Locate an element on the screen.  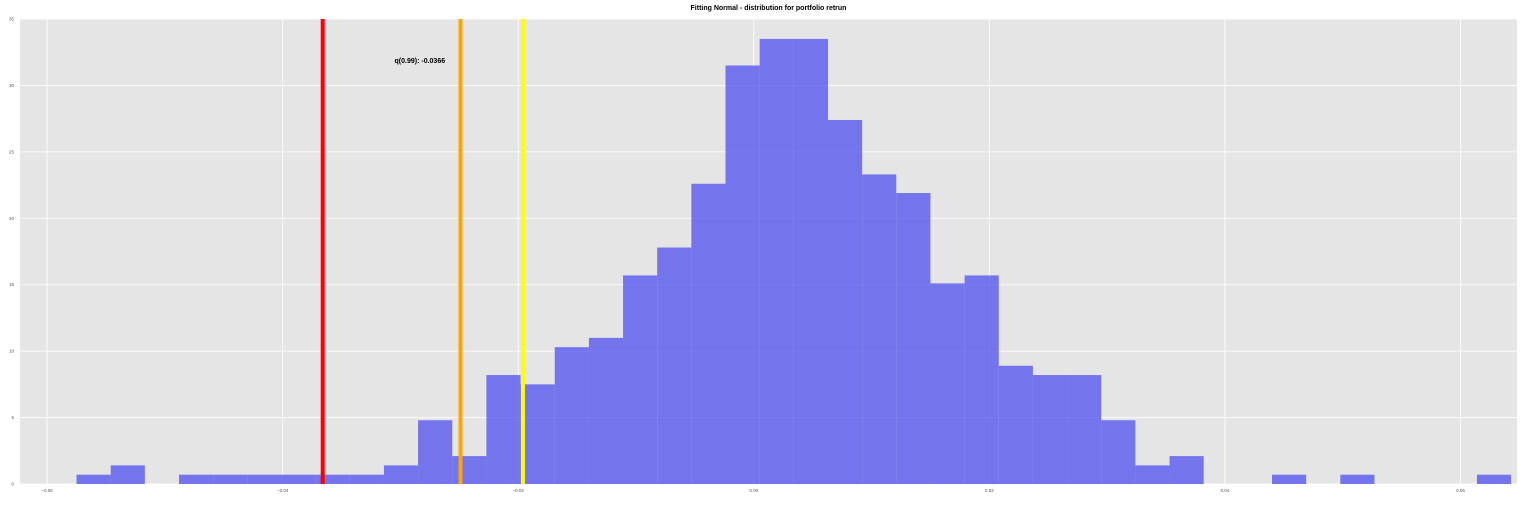
x-tick-label: 0.06 is located at coordinates (1460, 490).